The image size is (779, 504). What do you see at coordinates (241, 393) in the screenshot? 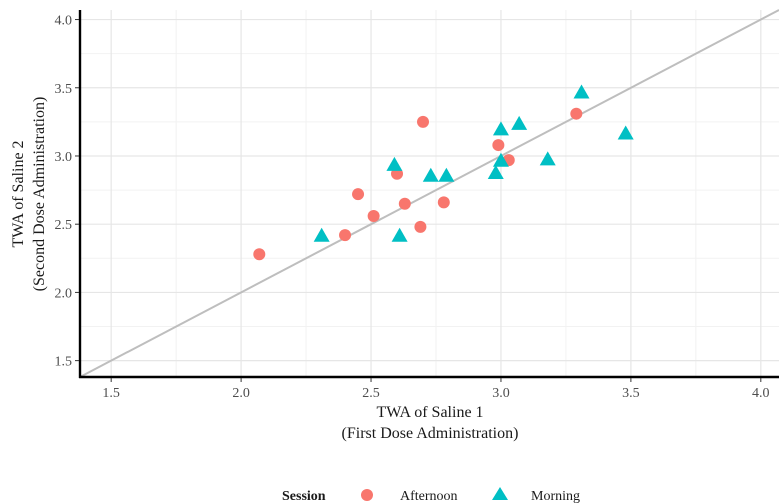
I see `x-tick-label: 2.0` at bounding box center [241, 393].